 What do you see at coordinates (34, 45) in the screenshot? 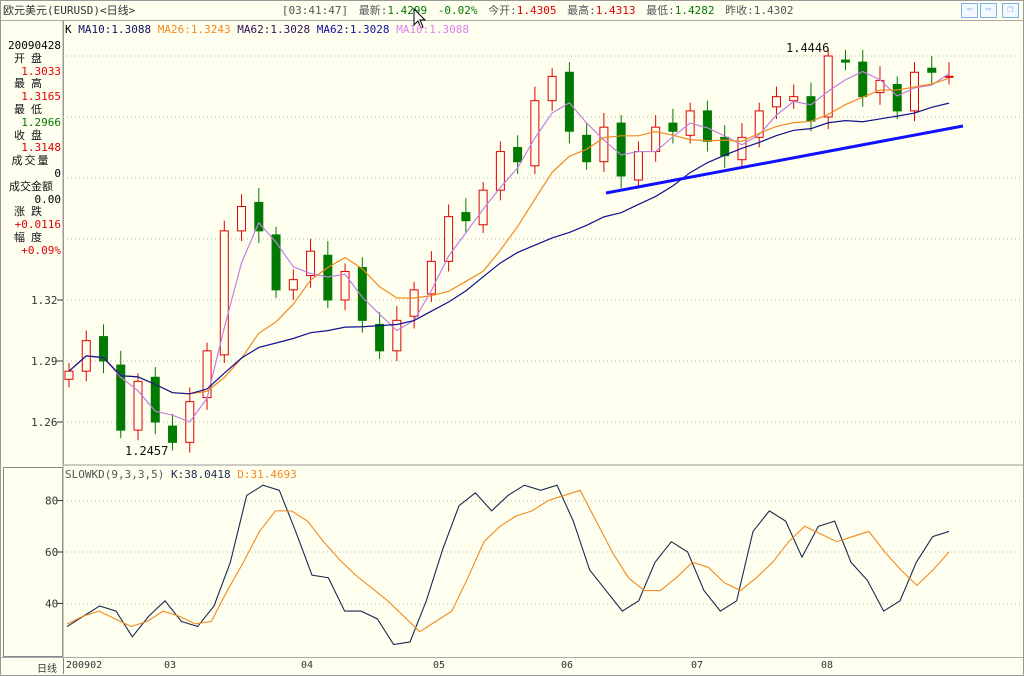
I see `info-date: 20090428` at bounding box center [34, 45].